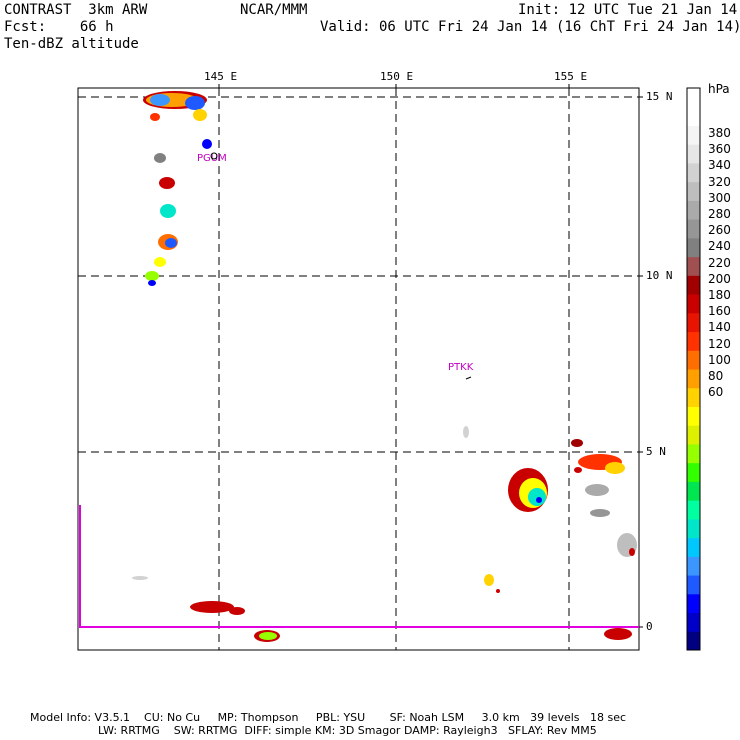  I want to click on colorbar-tick-label: 320, so click(719, 181).